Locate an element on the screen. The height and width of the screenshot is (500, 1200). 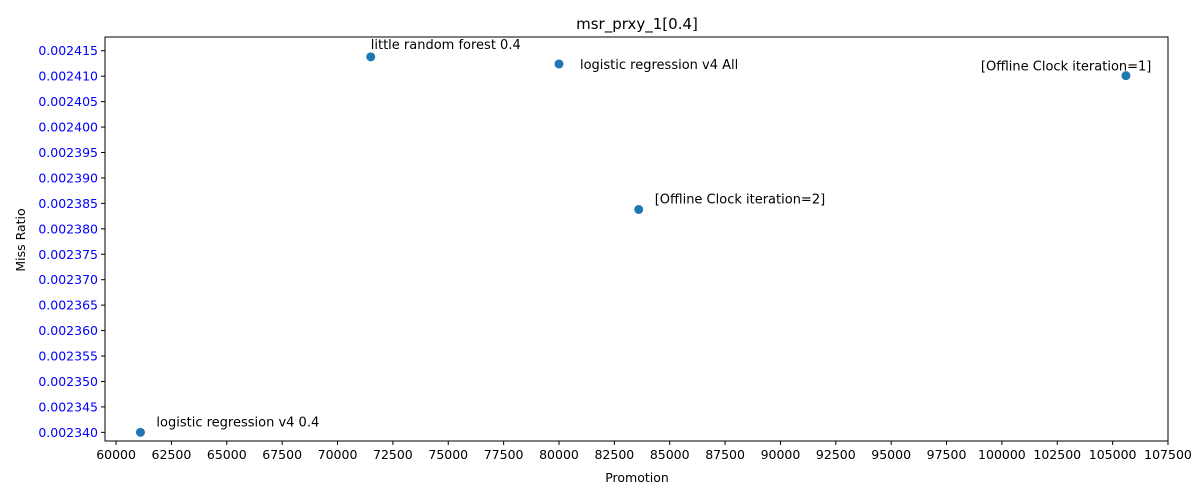
data-point-label: logistic regression v4 All is located at coordinates (659, 65).